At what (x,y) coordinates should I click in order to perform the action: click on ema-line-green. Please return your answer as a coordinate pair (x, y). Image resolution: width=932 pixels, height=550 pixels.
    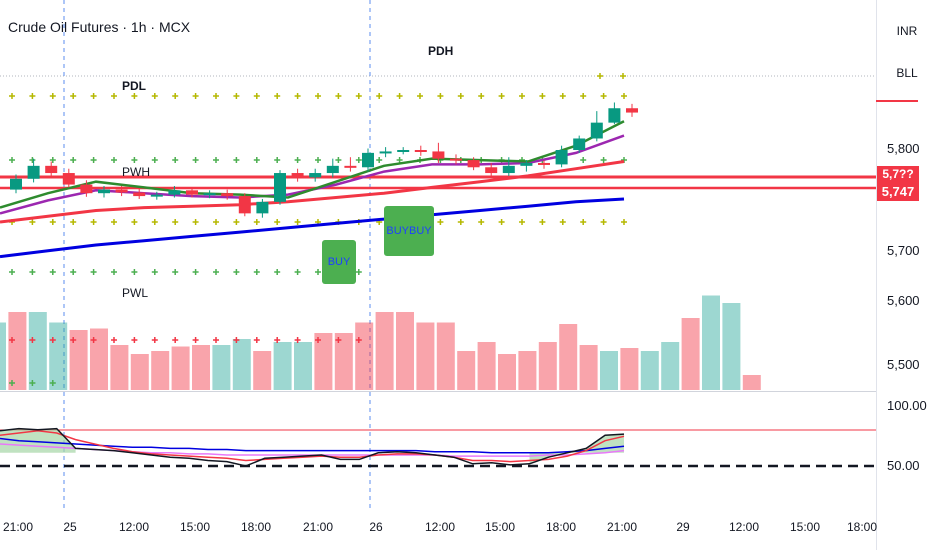
    Looking at the image, I should click on (312, 164).